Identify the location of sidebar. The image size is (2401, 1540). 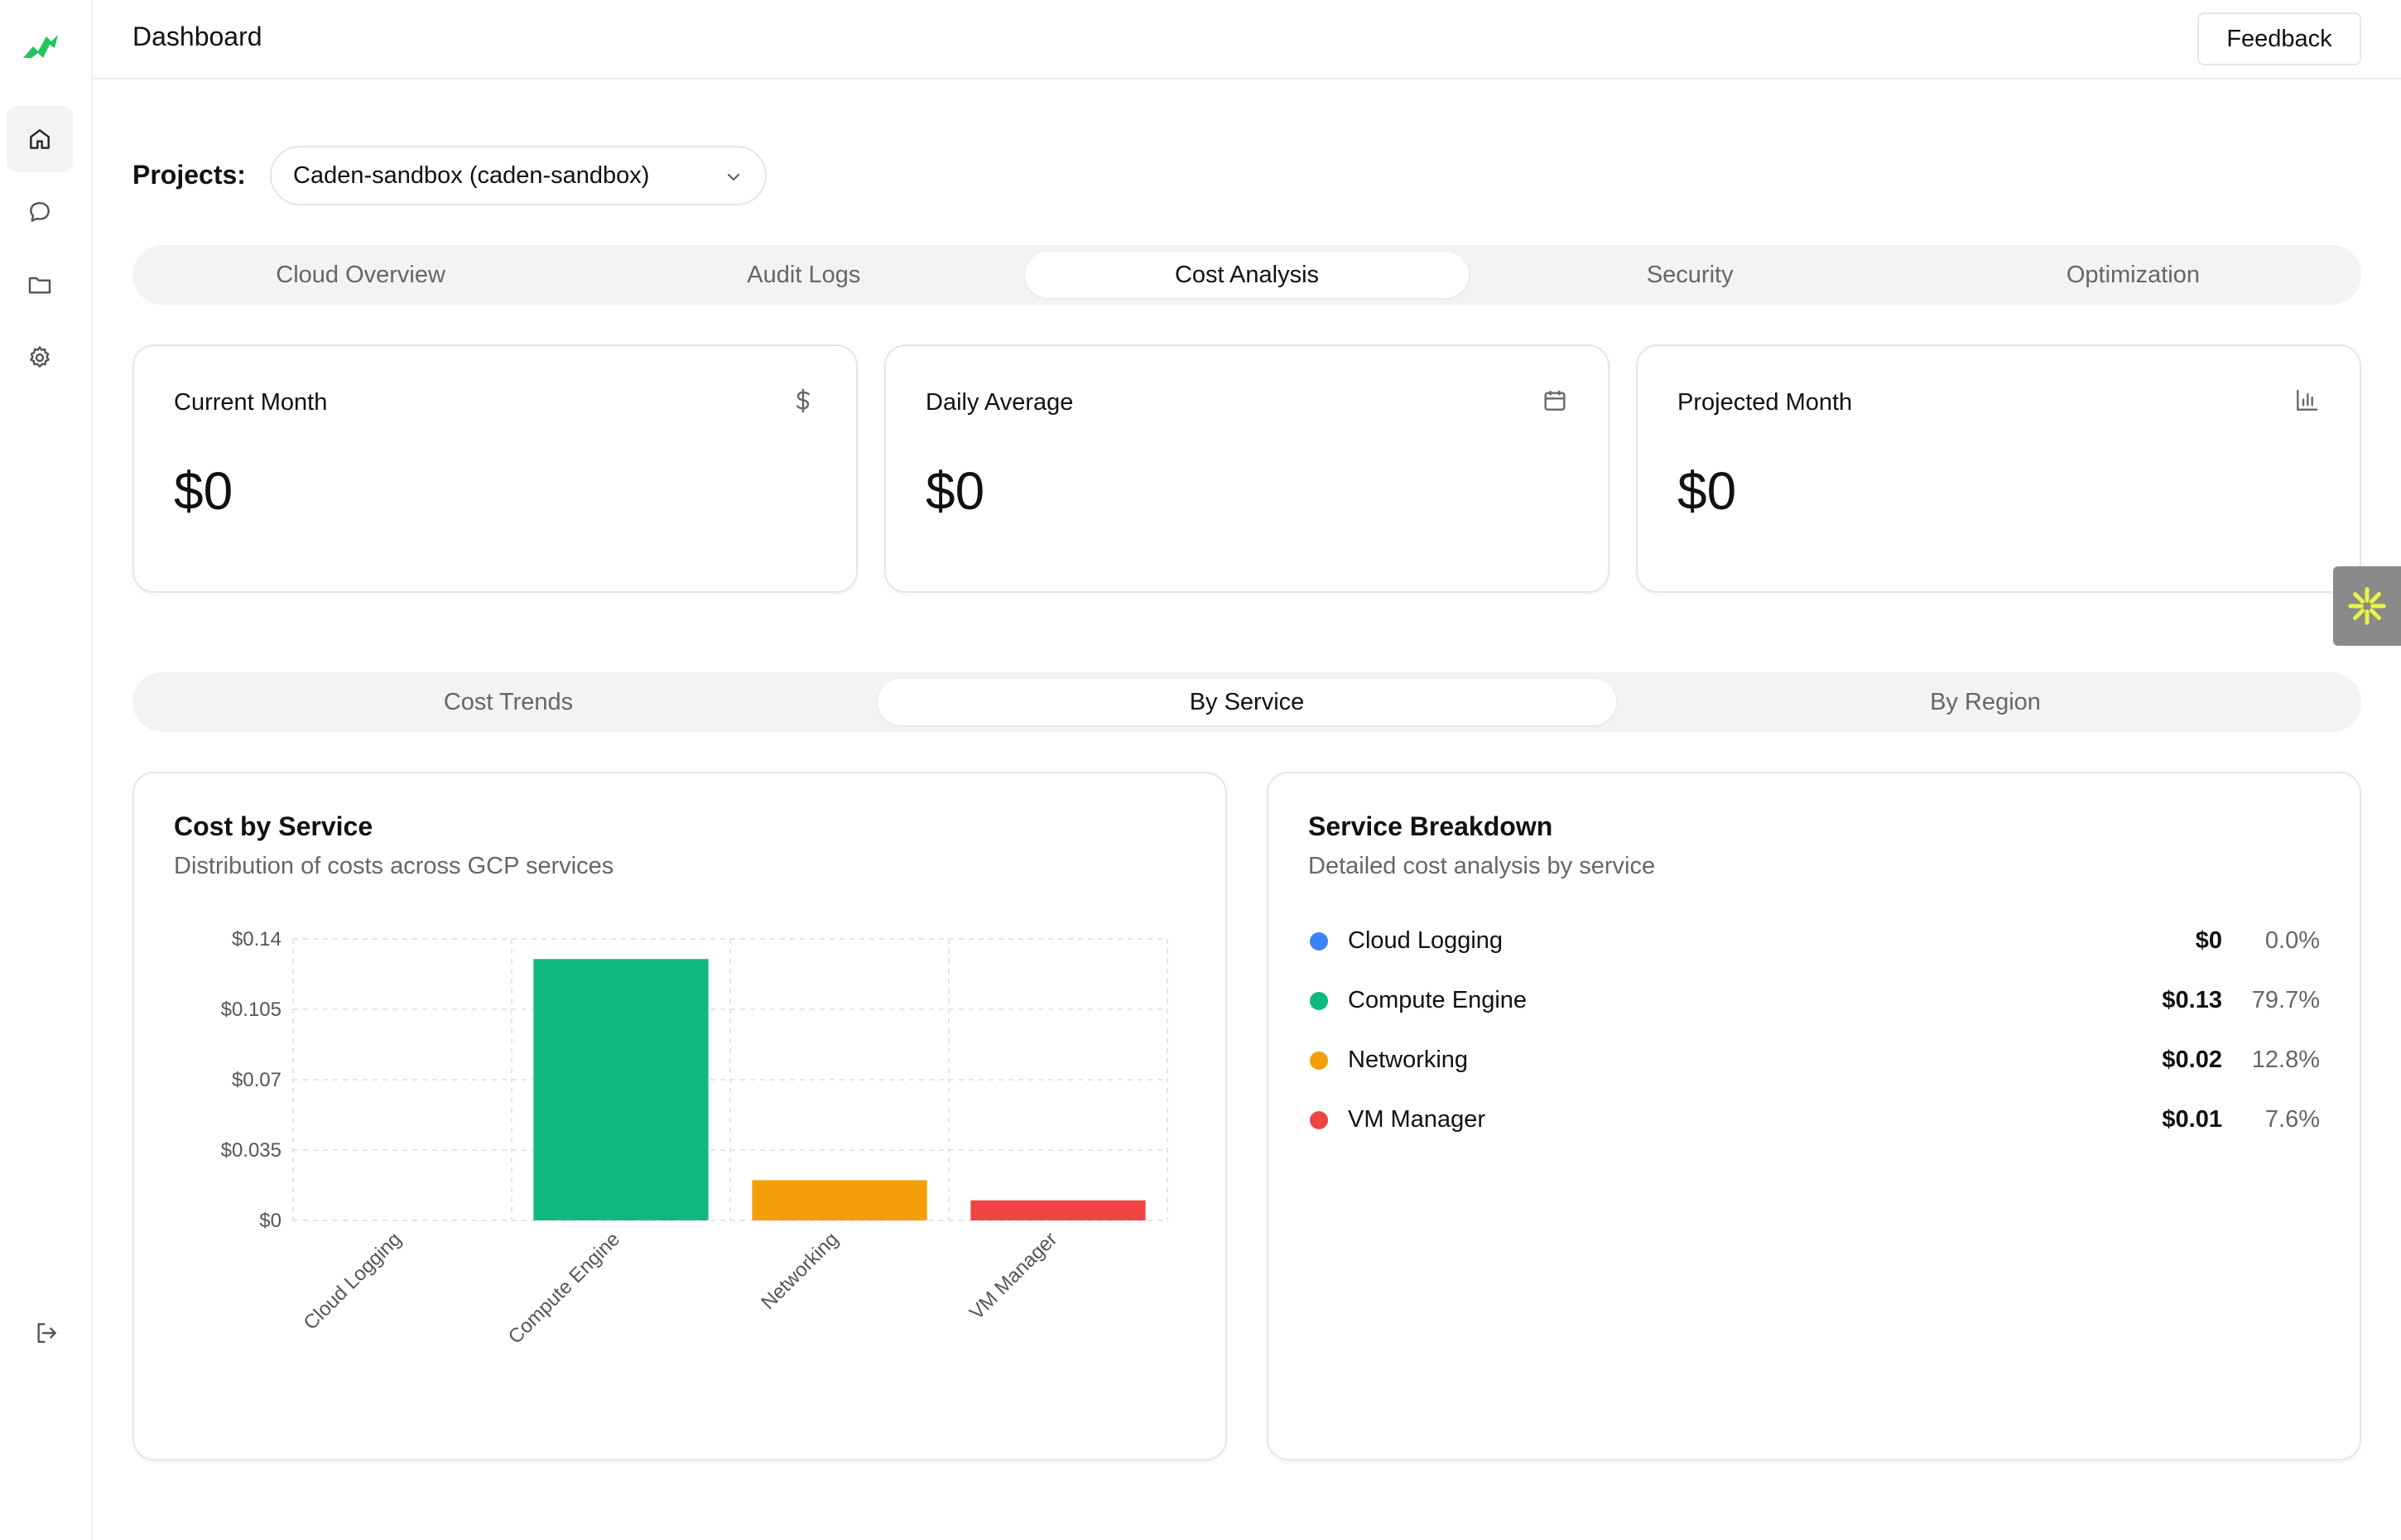
(46, 770).